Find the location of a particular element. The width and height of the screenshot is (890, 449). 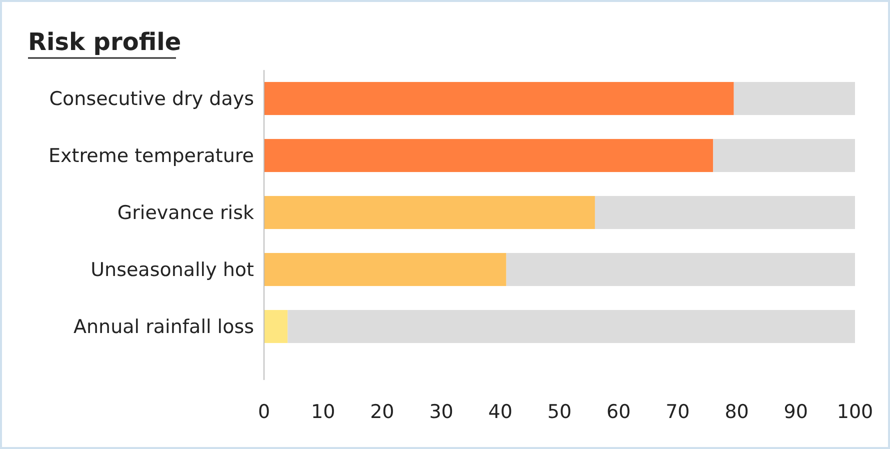

x-tick-label: 50 is located at coordinates (559, 412).